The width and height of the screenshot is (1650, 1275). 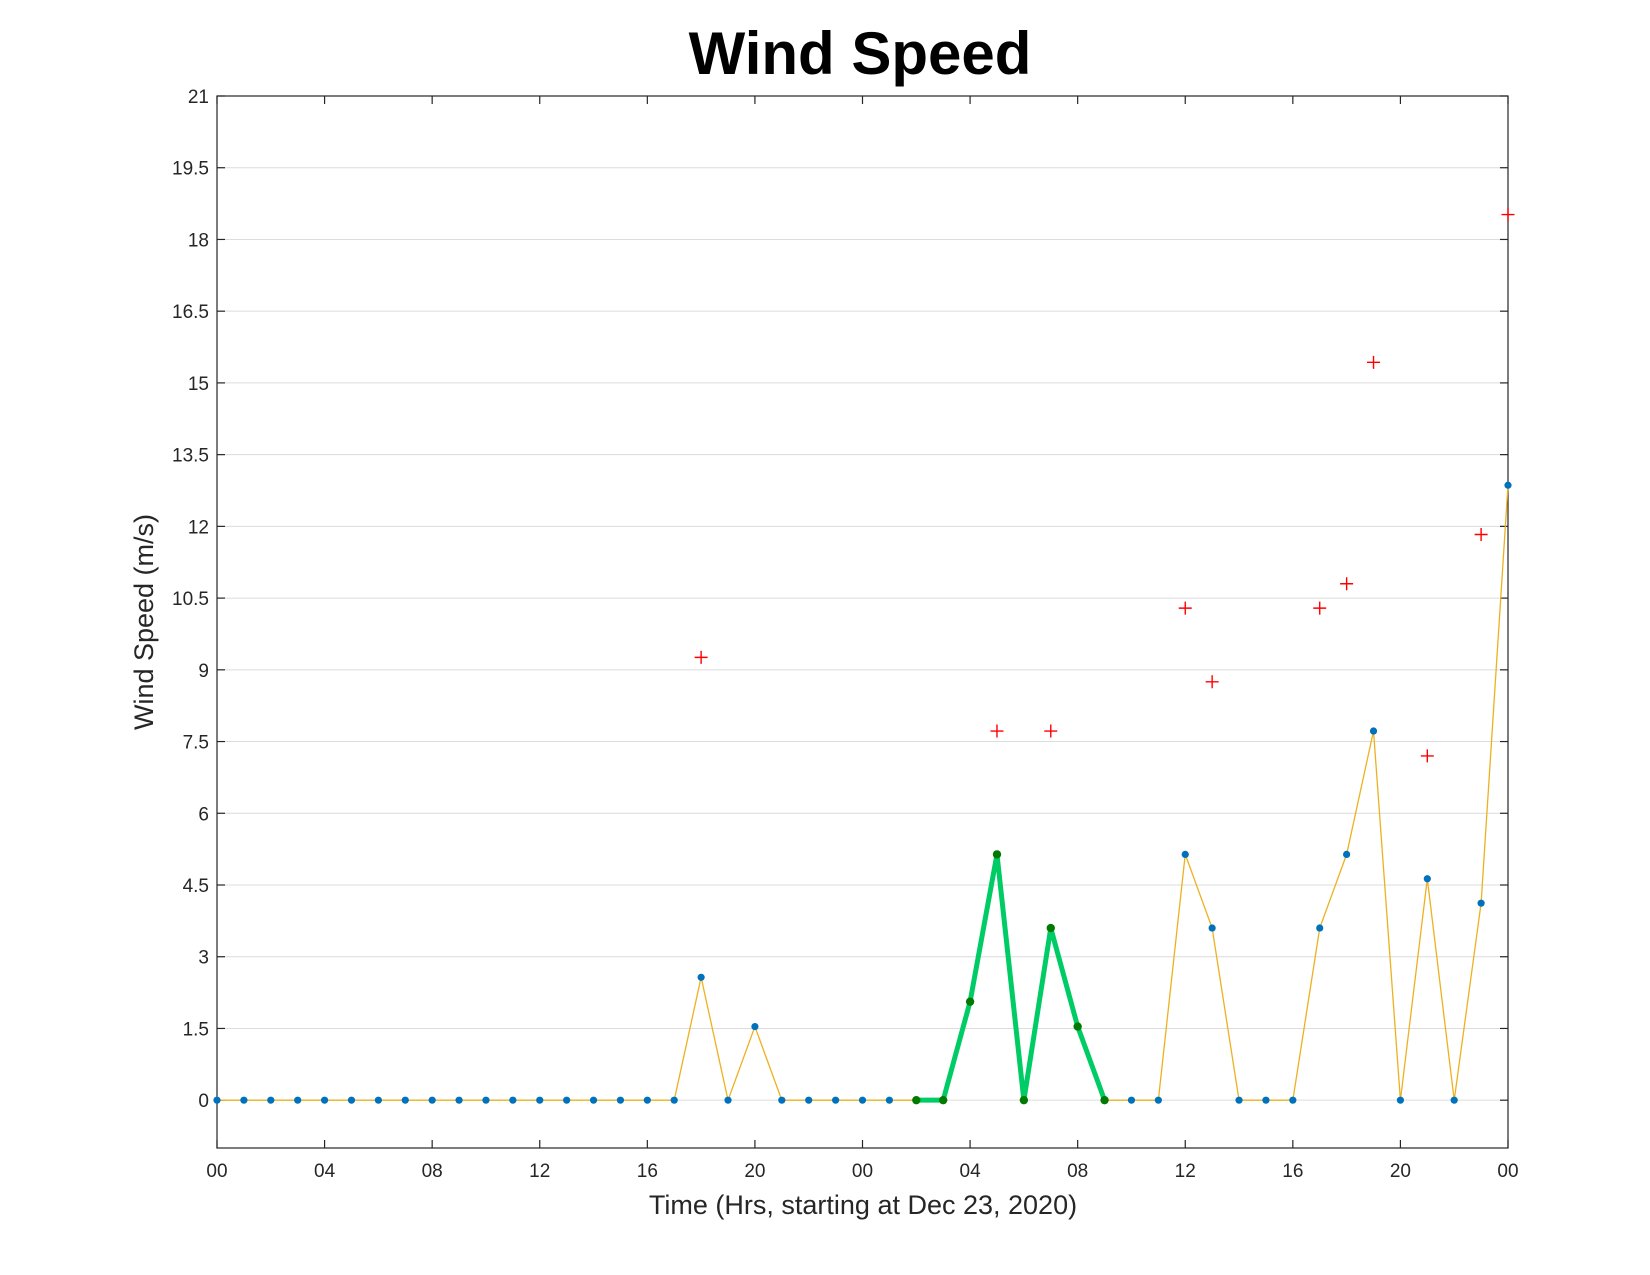 I want to click on y-tick-label: 15, so click(x=198, y=384).